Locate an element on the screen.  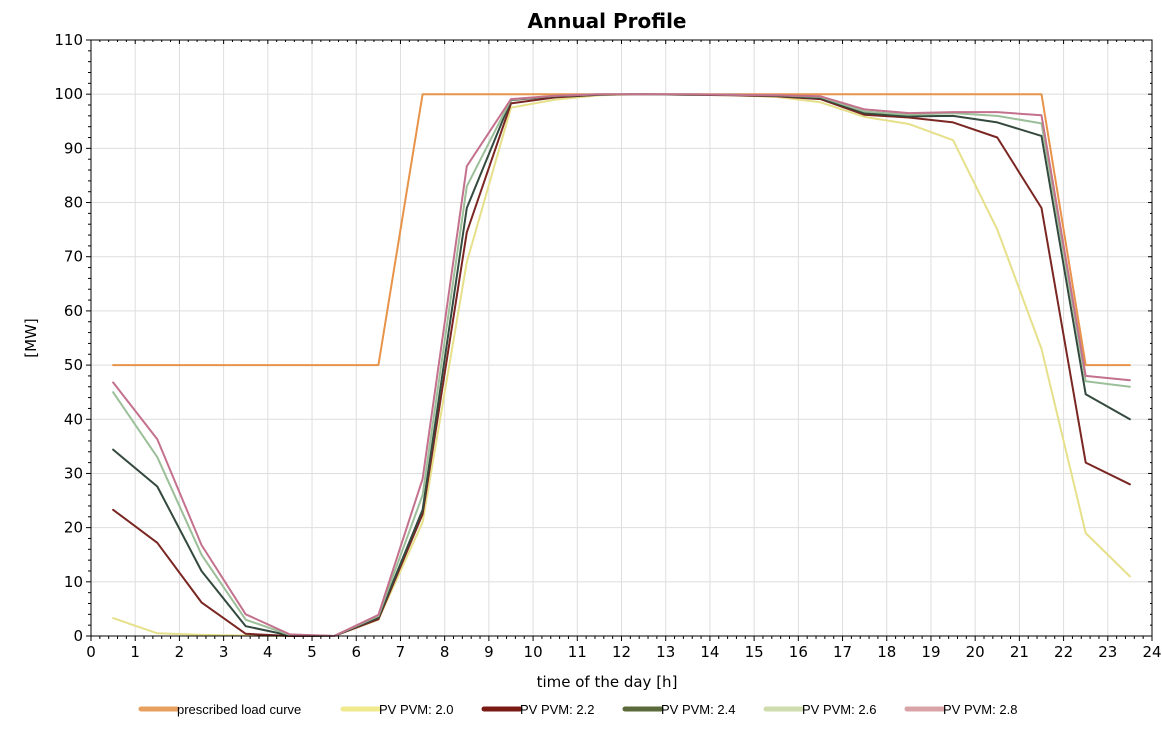
x-tick-label: 0 is located at coordinates (91, 652).